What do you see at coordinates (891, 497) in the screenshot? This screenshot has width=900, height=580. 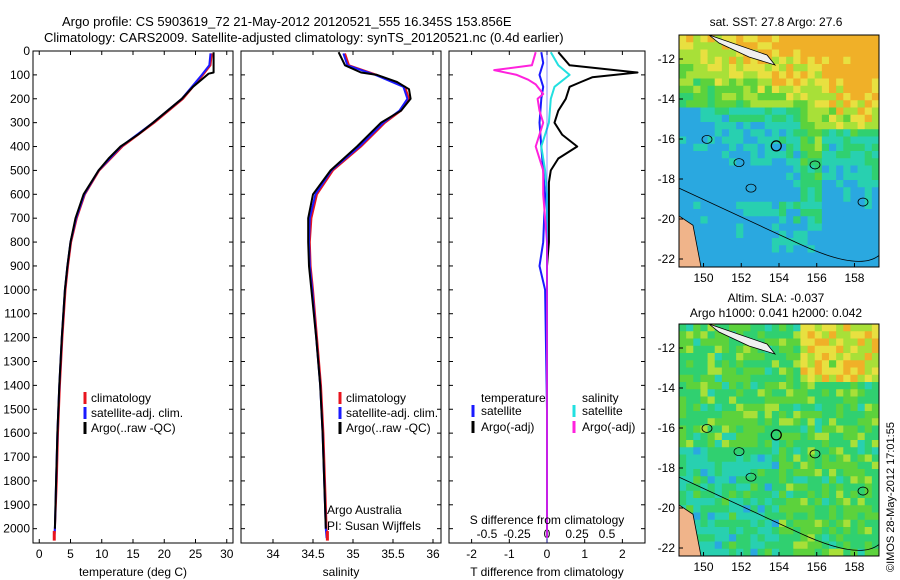 I see `imos-credit: ©IMOS 28-May-2012 17:01:55` at bounding box center [891, 497].